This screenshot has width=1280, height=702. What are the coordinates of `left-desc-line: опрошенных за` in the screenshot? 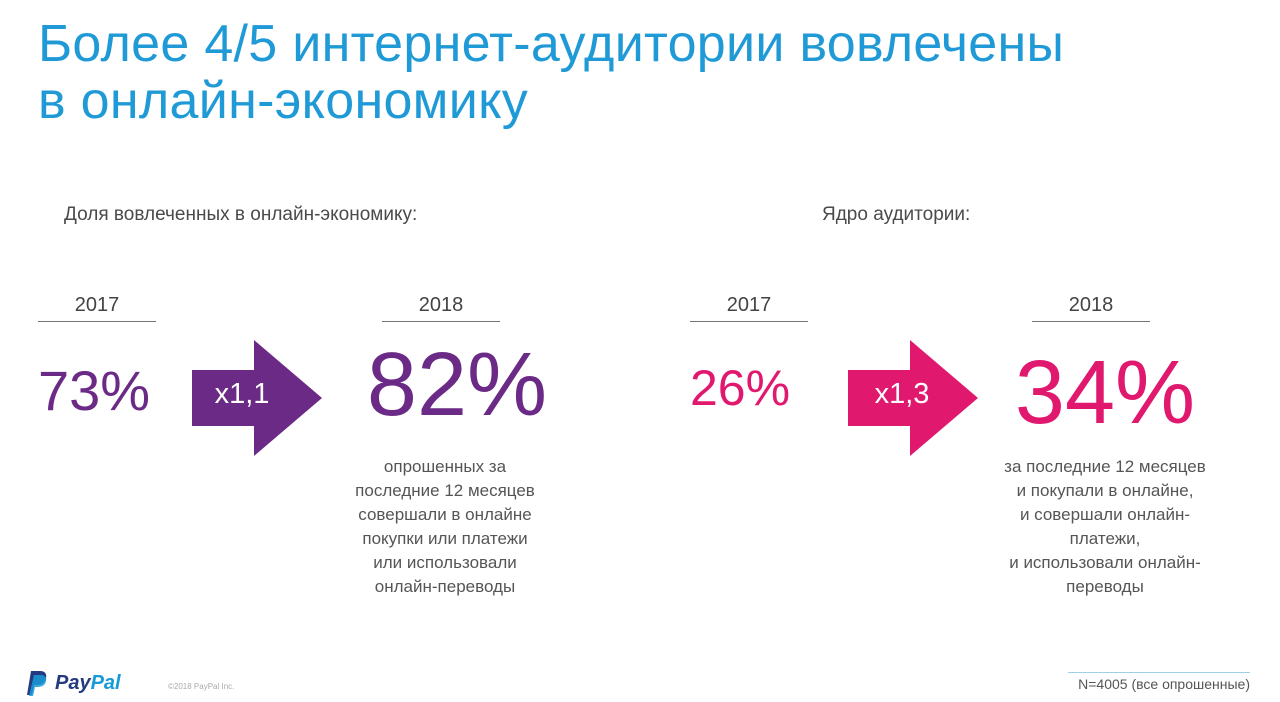 It's located at (445, 466).